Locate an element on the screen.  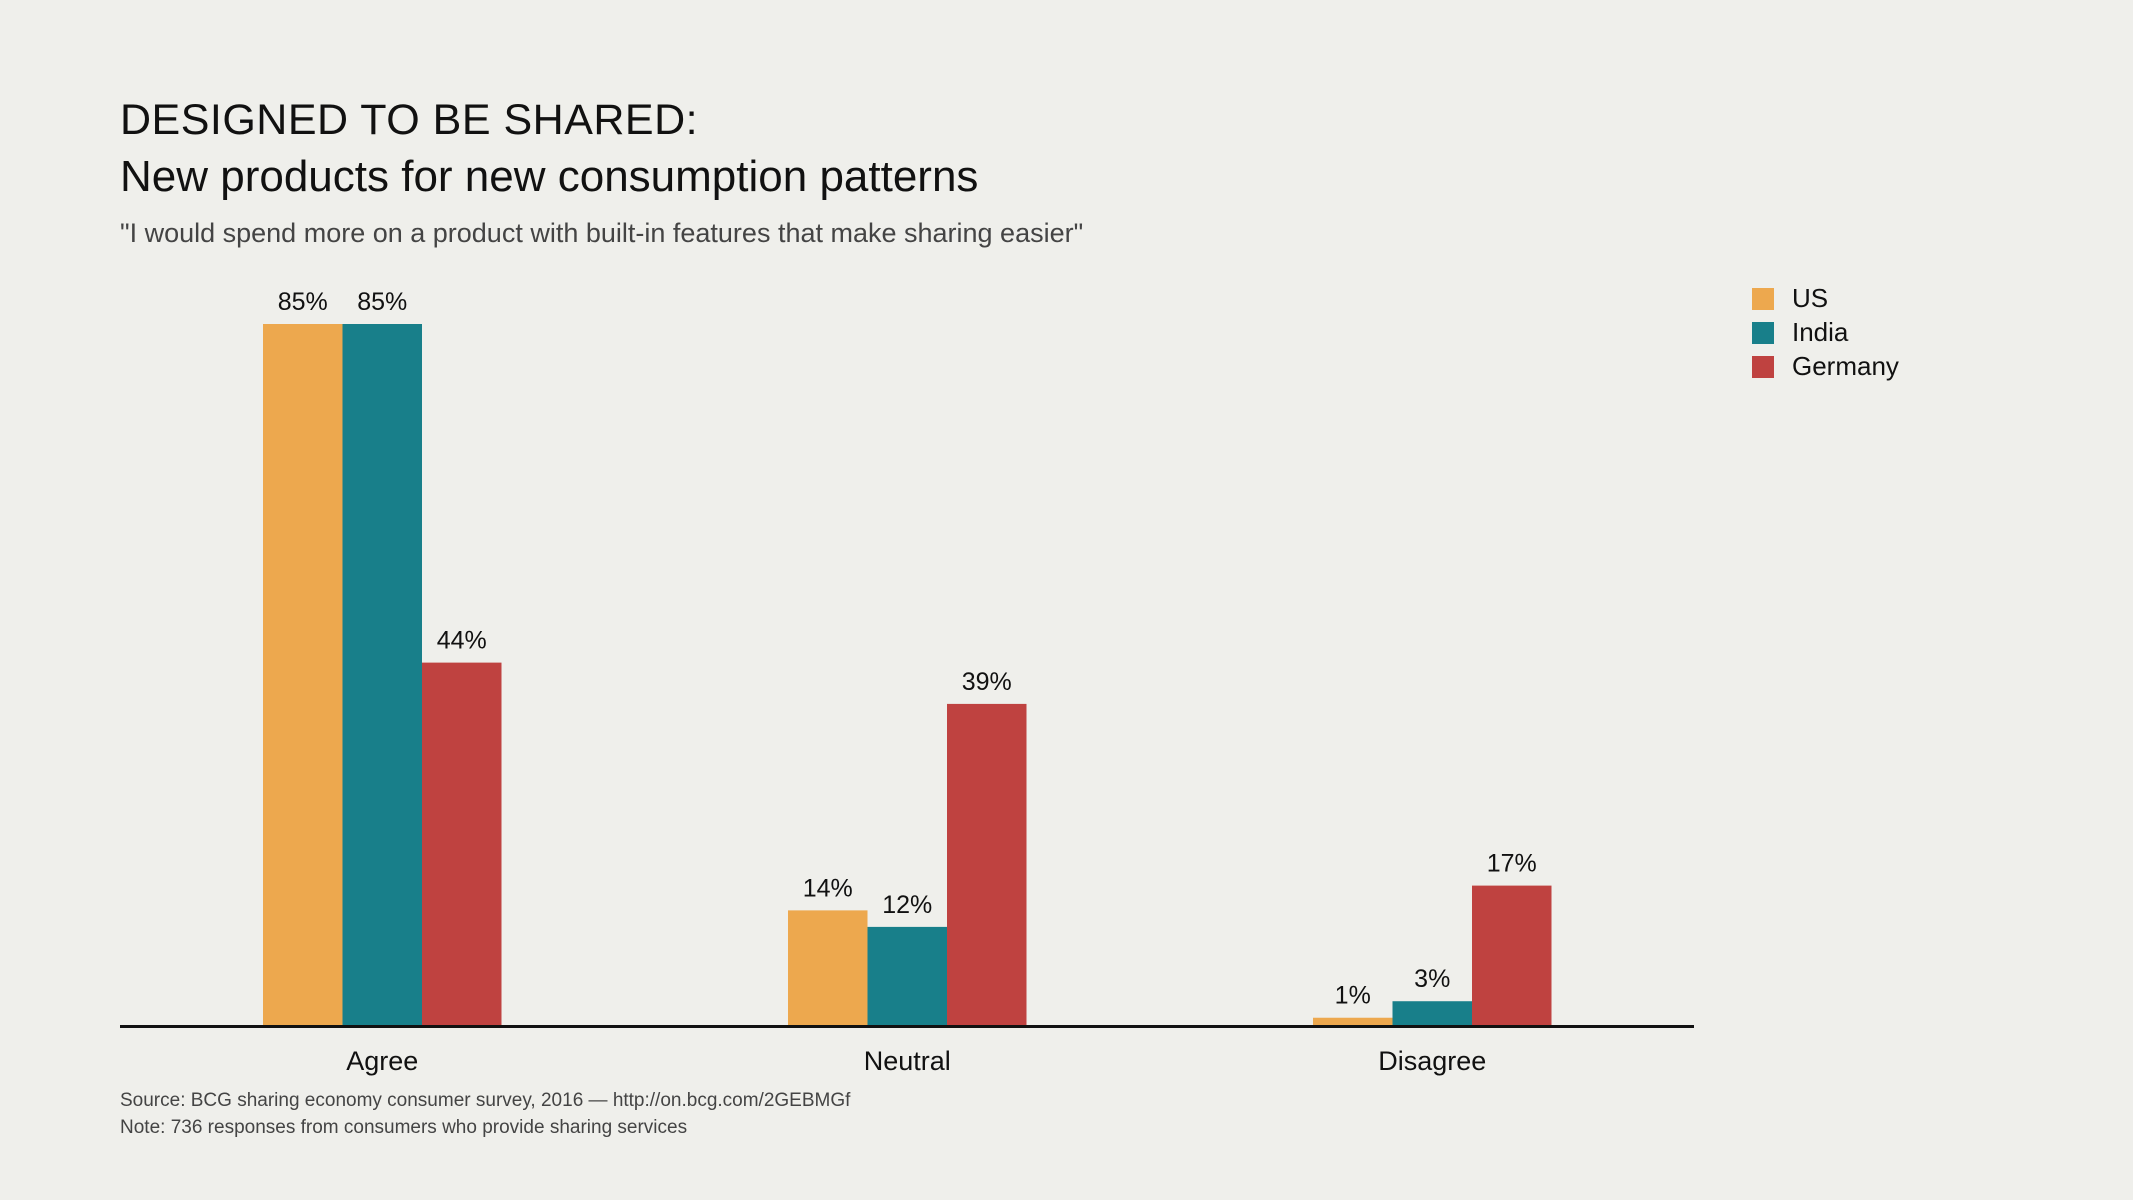
bar-india-neutral is located at coordinates (907, 976).